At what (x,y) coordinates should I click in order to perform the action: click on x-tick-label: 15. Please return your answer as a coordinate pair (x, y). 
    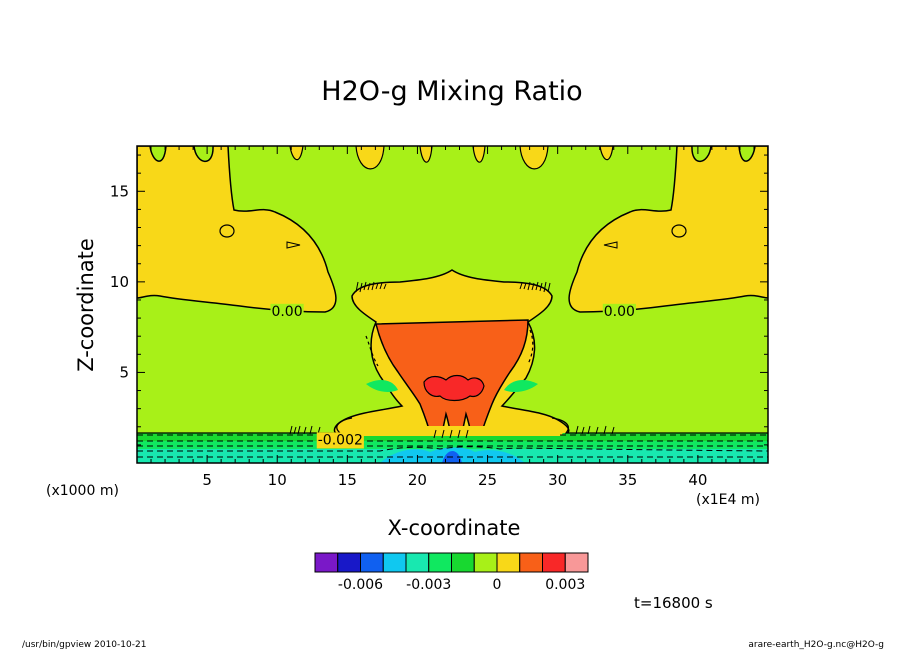
    Looking at the image, I should click on (347, 480).